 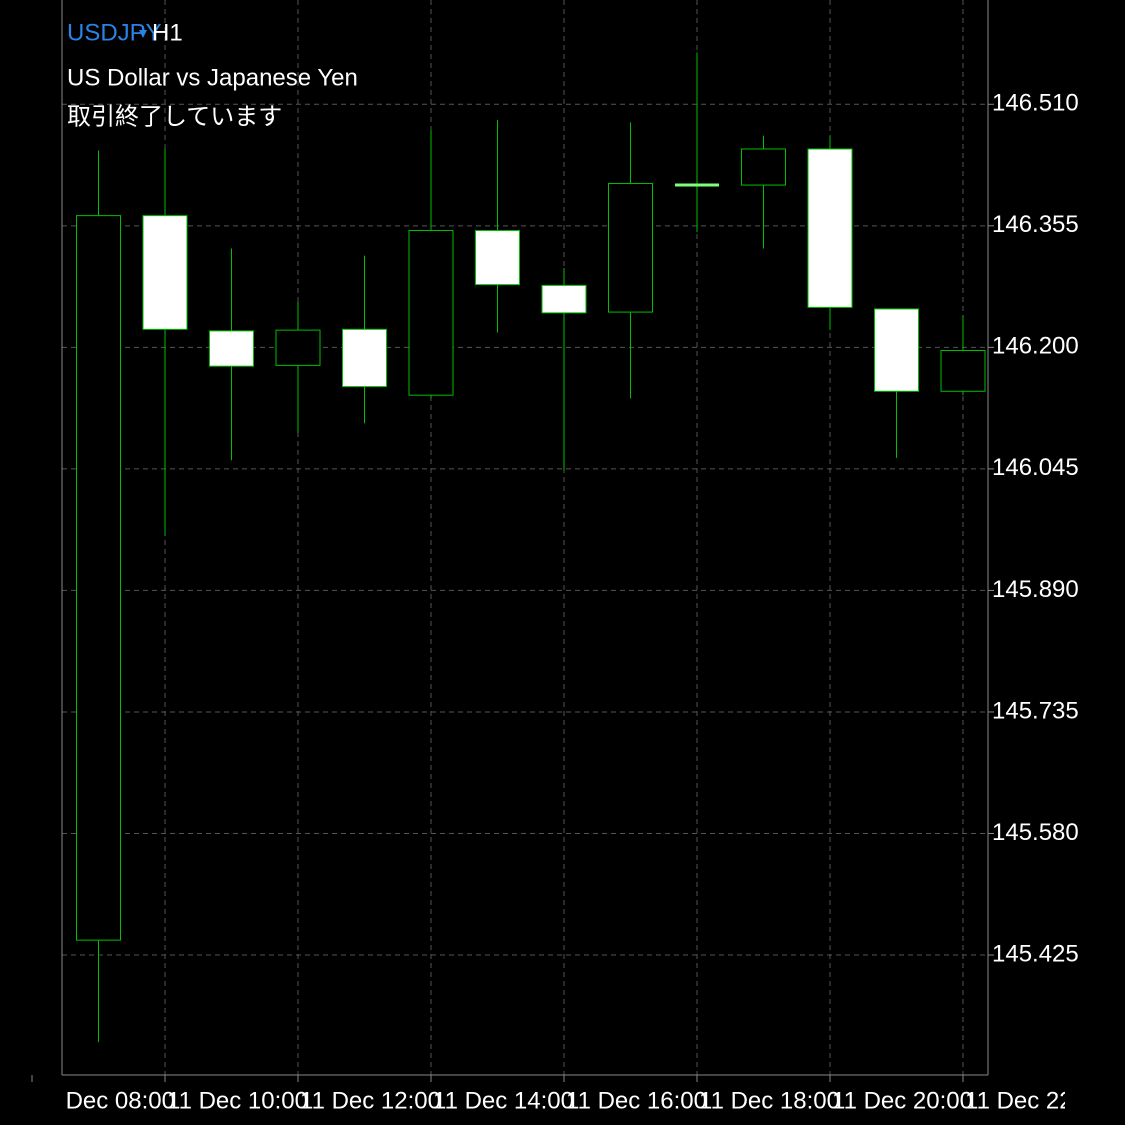 I want to click on y-tick-label: 145.580, so click(x=1035, y=832).